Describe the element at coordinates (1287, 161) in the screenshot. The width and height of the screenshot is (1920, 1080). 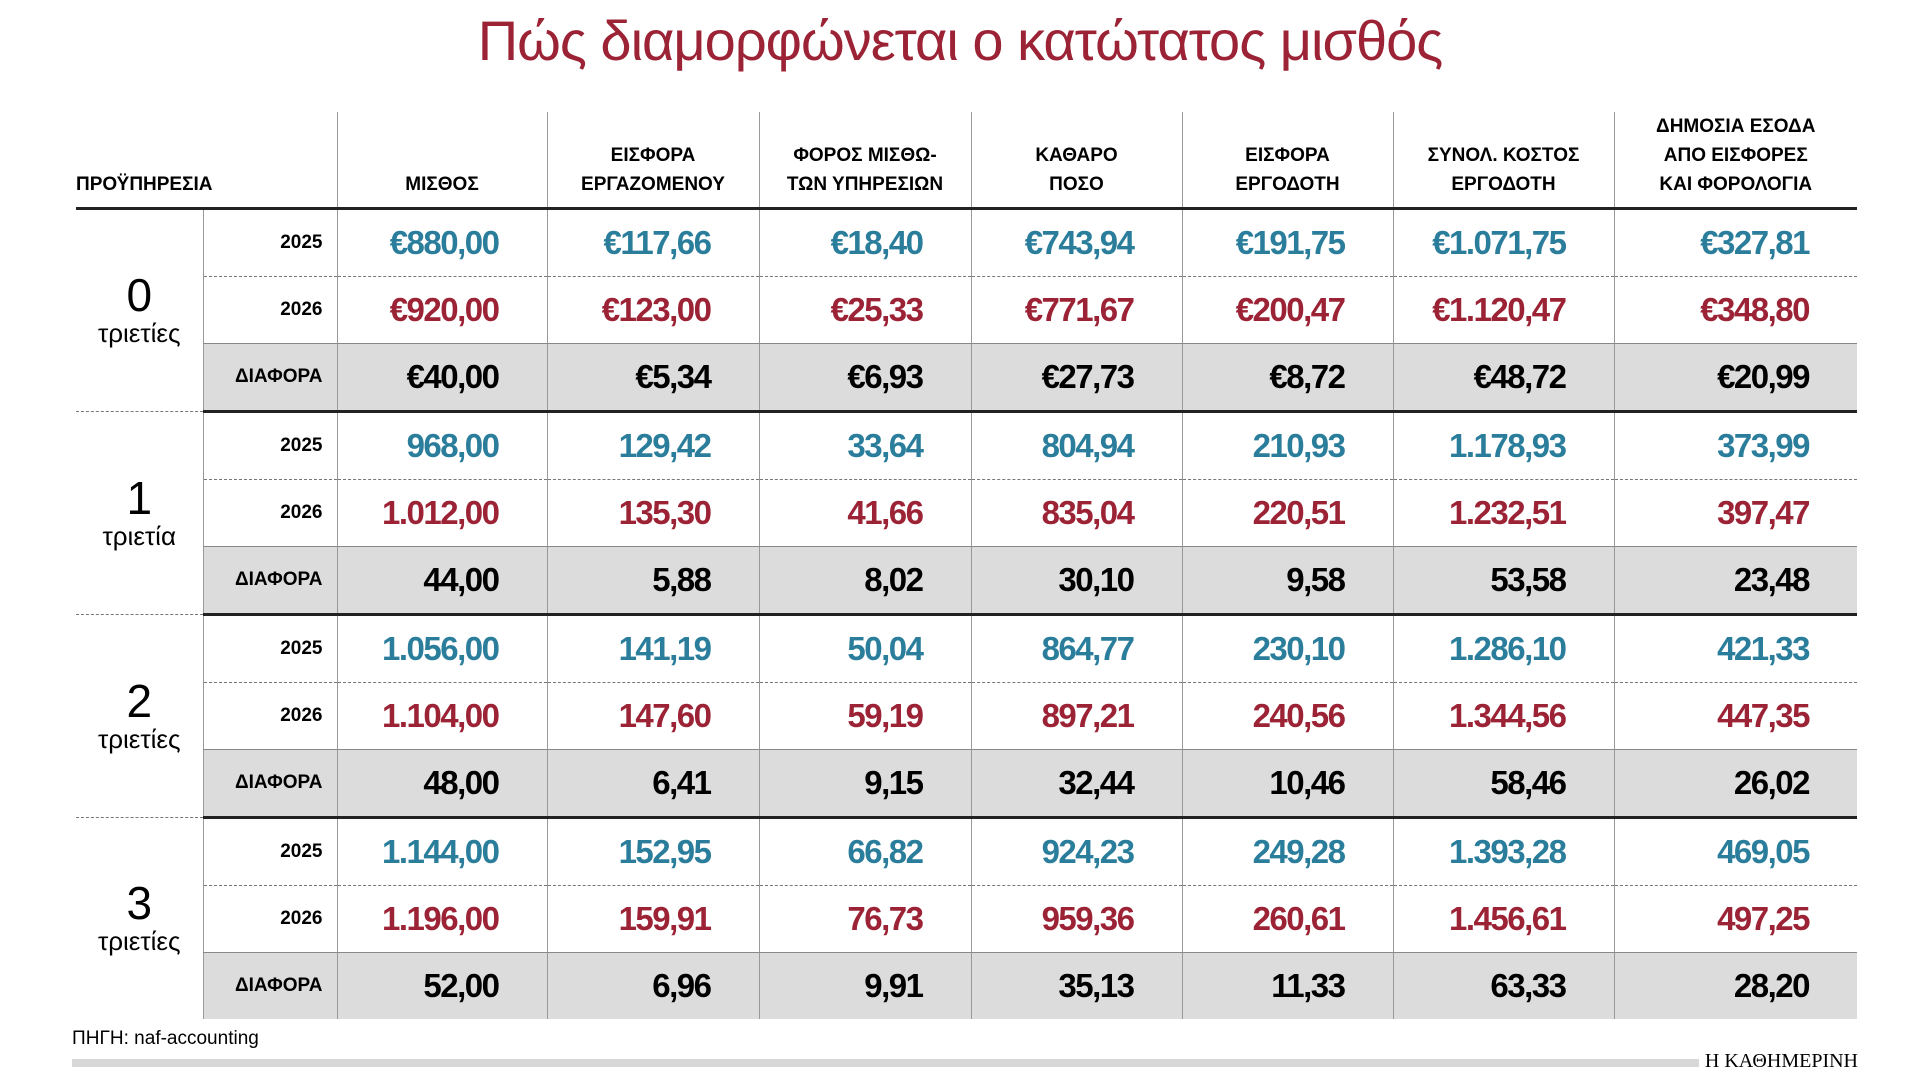
I see `column-header: ΕΙΣΦΟΡΑ ΕΡΓΟΔΟΤΗ` at that location.